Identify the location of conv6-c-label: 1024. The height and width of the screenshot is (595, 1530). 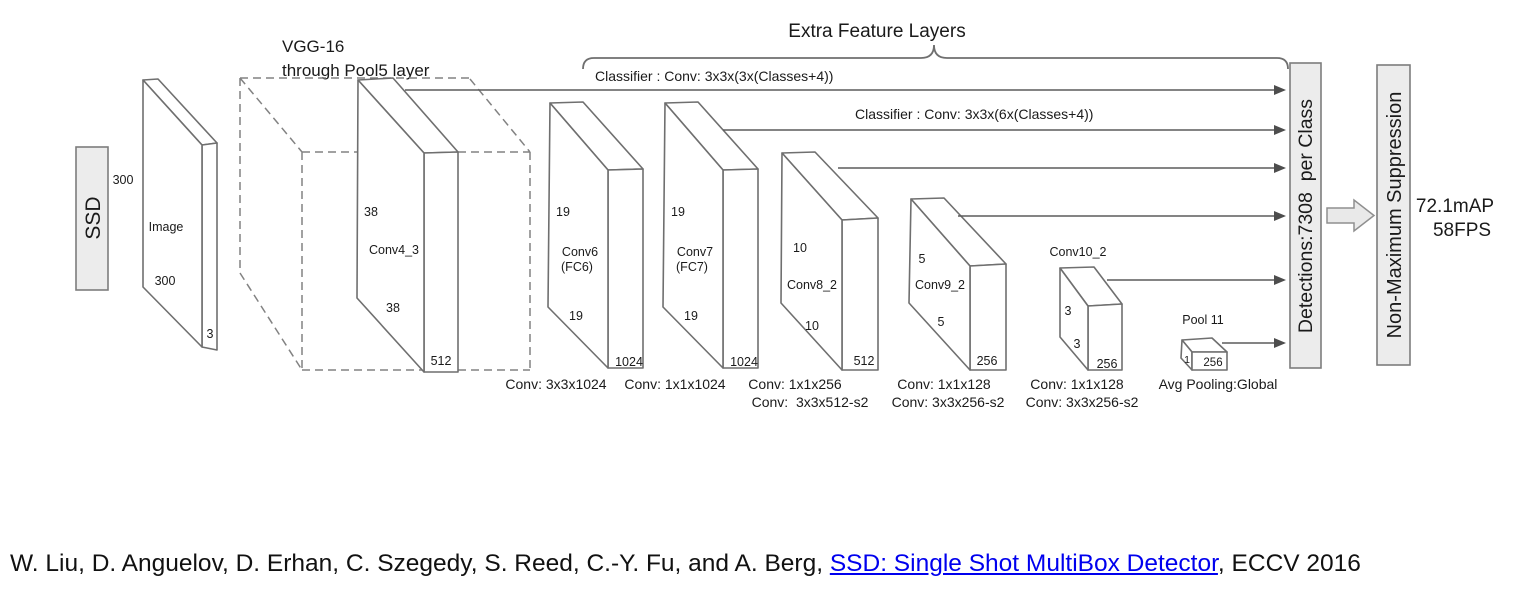
(629, 362).